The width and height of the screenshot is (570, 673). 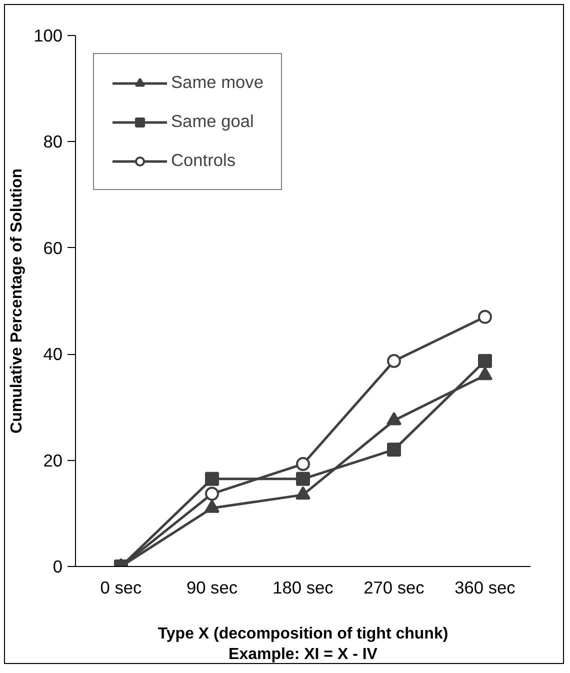 I want to click on y-tick-label: 60, so click(x=53, y=248).